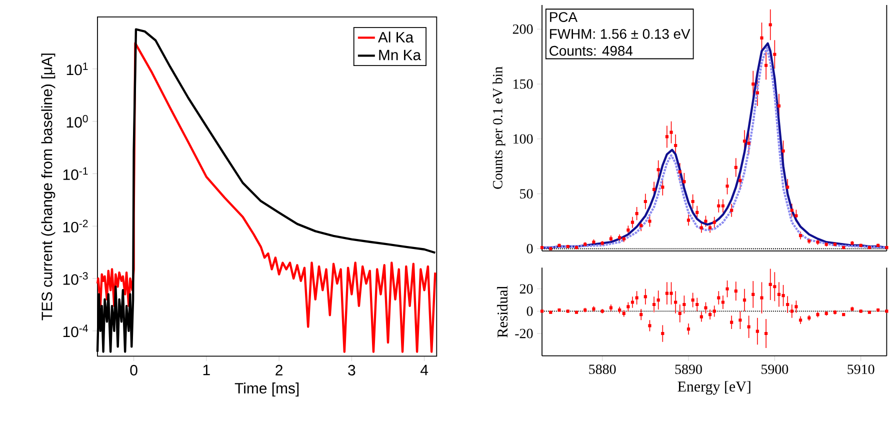  Describe the element at coordinates (620, 34) in the screenshot. I see `annotation: FWHM: 1.56 ± 0.13 eV` at that location.